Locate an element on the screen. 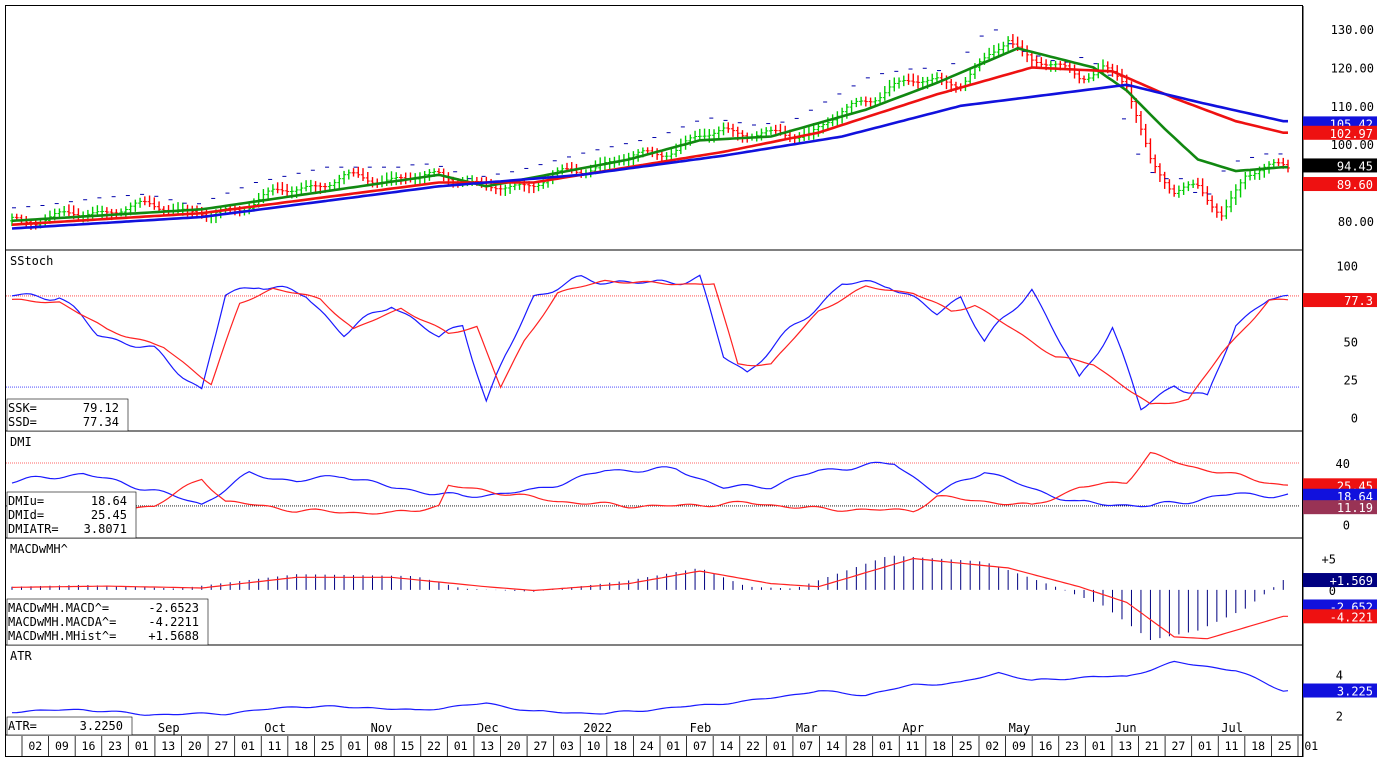 The height and width of the screenshot is (763, 1386). sstoch-tag-box is located at coordinates (1340, 300).